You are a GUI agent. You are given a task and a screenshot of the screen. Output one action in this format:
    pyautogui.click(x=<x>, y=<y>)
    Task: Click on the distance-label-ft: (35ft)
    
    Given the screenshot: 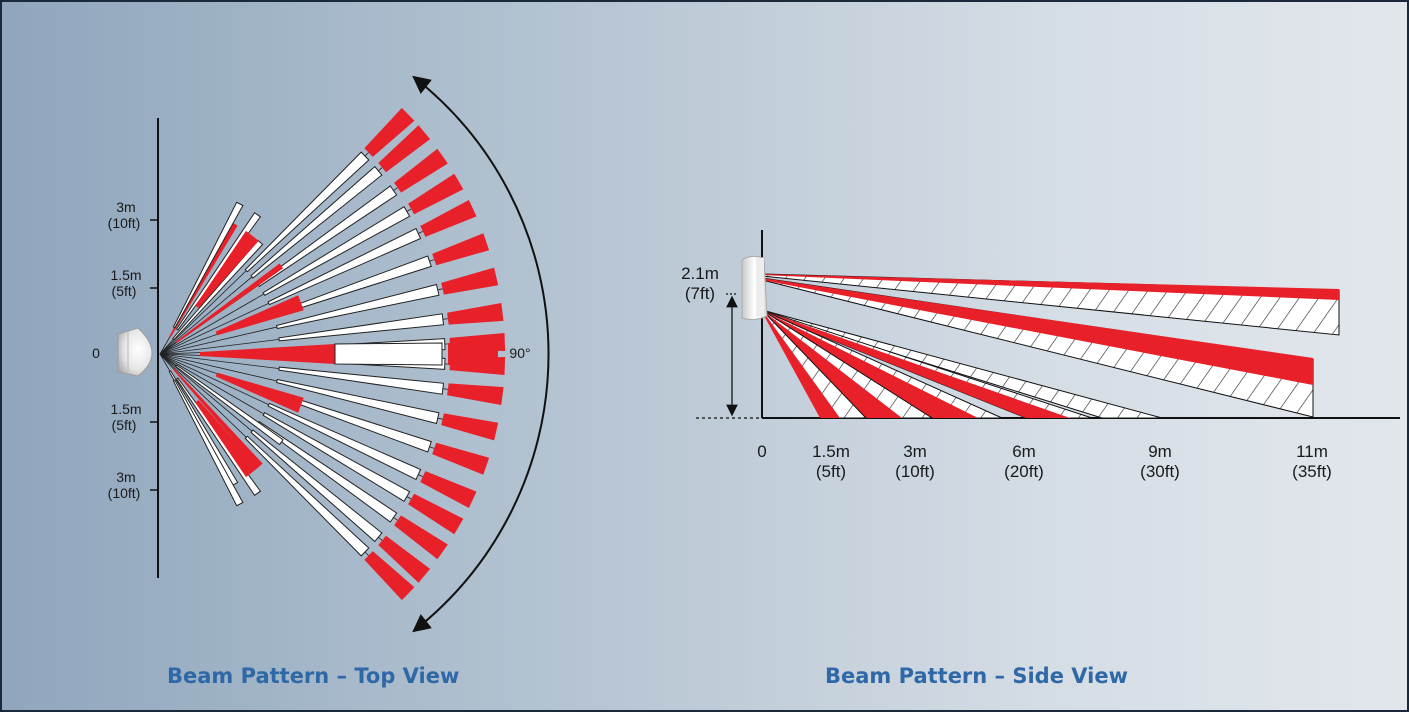 What is the action you would take?
    pyautogui.click(x=1312, y=471)
    